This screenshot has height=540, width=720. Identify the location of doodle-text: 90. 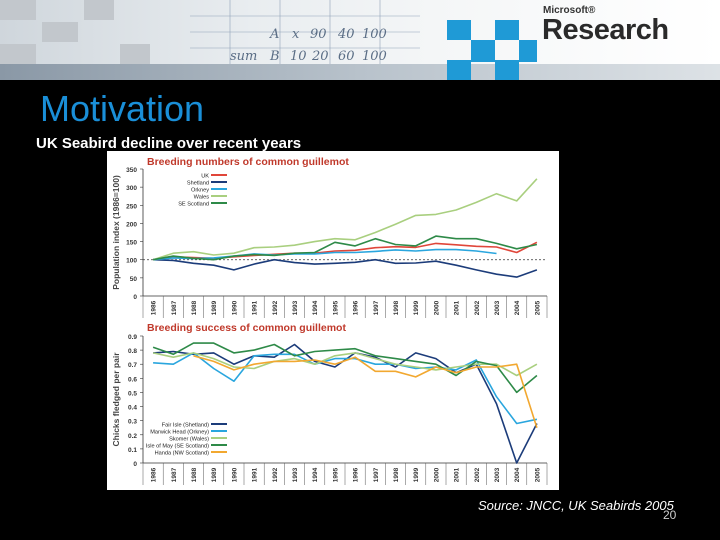
(318, 34).